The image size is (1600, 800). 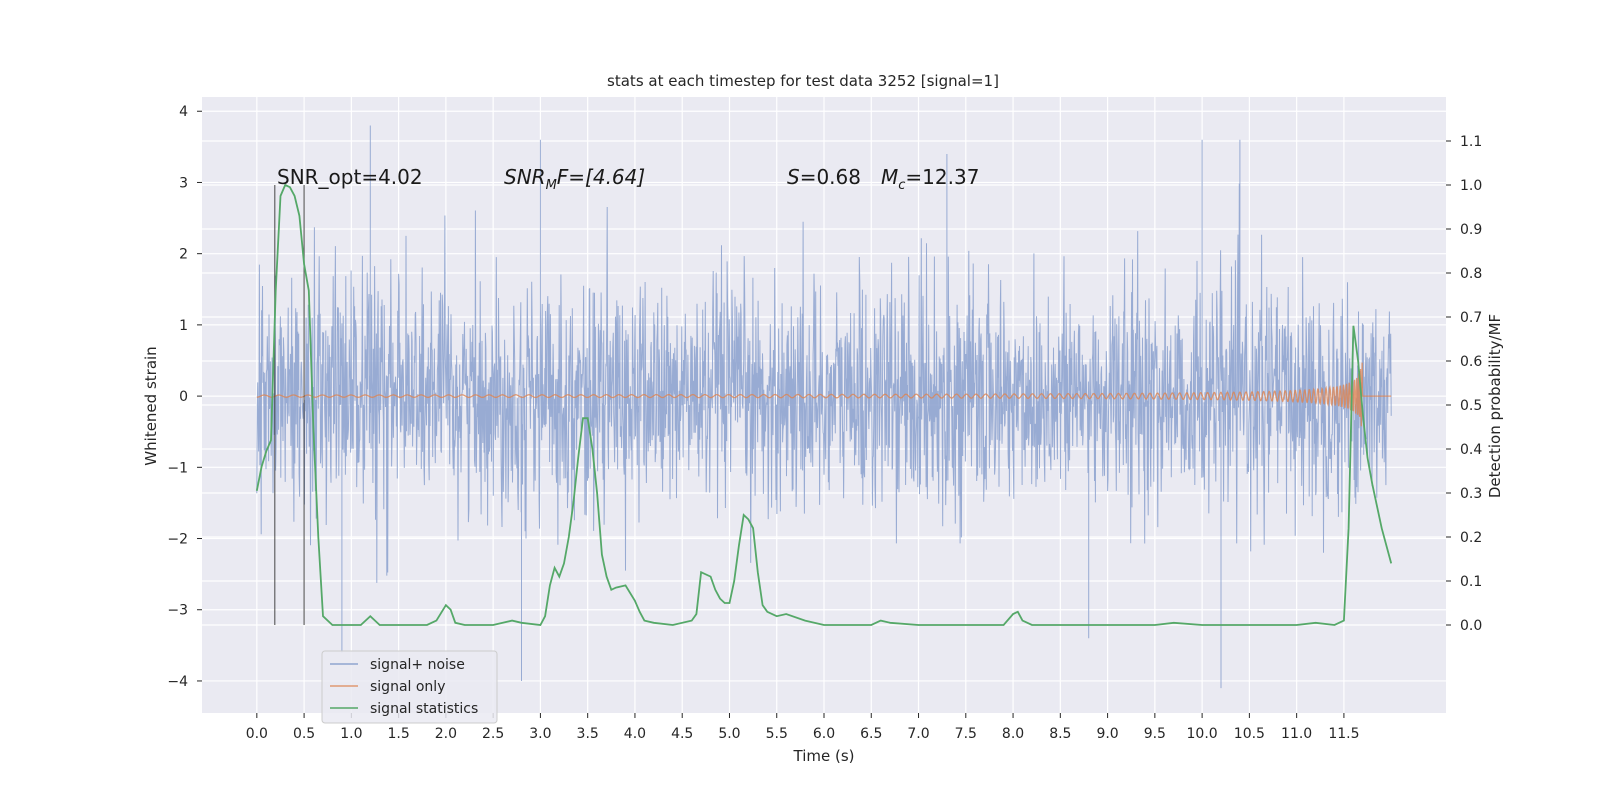 What do you see at coordinates (304, 734) in the screenshot?
I see `x-tick-label-1: 0.5` at bounding box center [304, 734].